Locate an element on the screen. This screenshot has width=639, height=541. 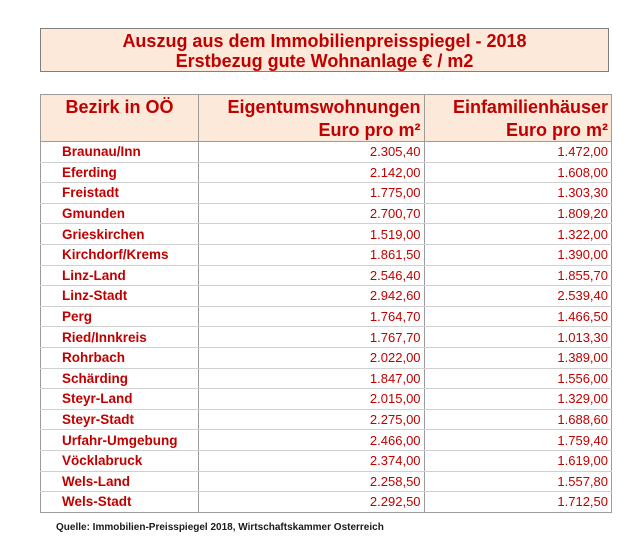
district-cell: Eferding is located at coordinates (119, 173).